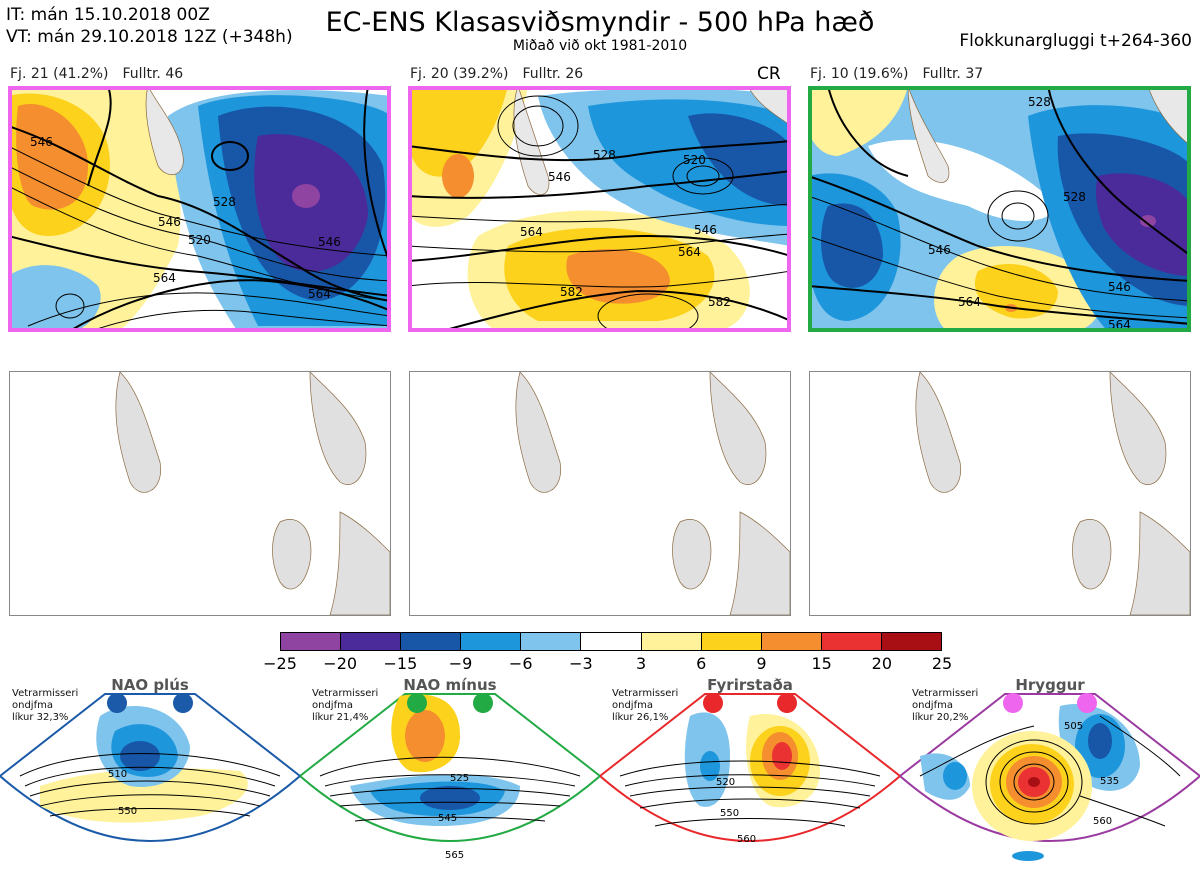  I want to click on regime-contour-label: 535, so click(1109, 781).